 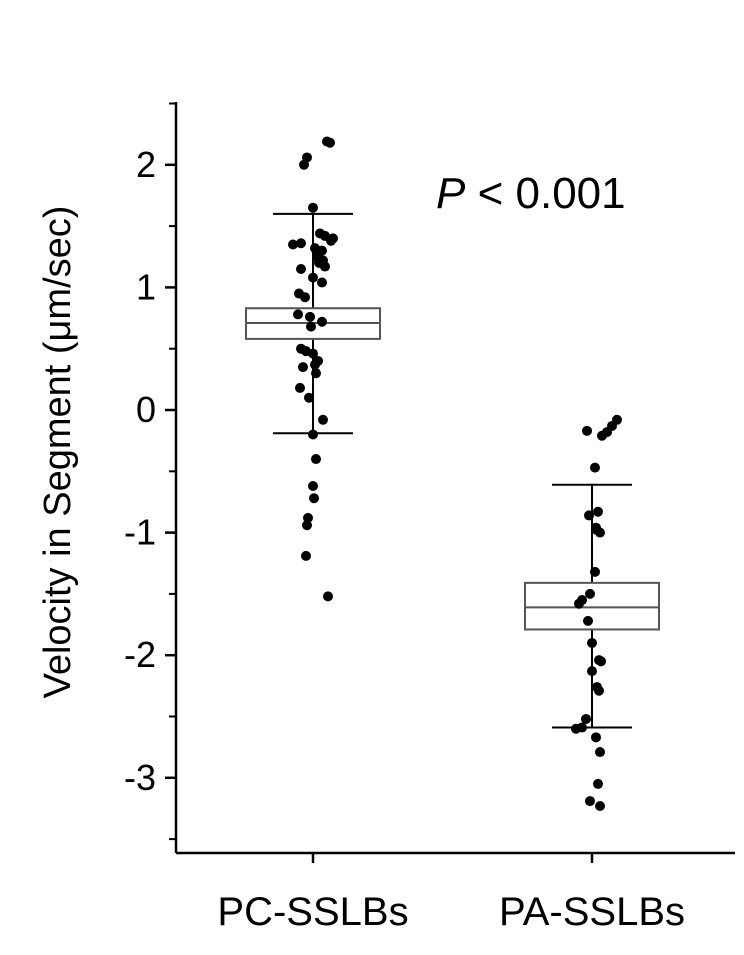 I want to click on box-group-pc-sslbs, so click(x=313, y=369).